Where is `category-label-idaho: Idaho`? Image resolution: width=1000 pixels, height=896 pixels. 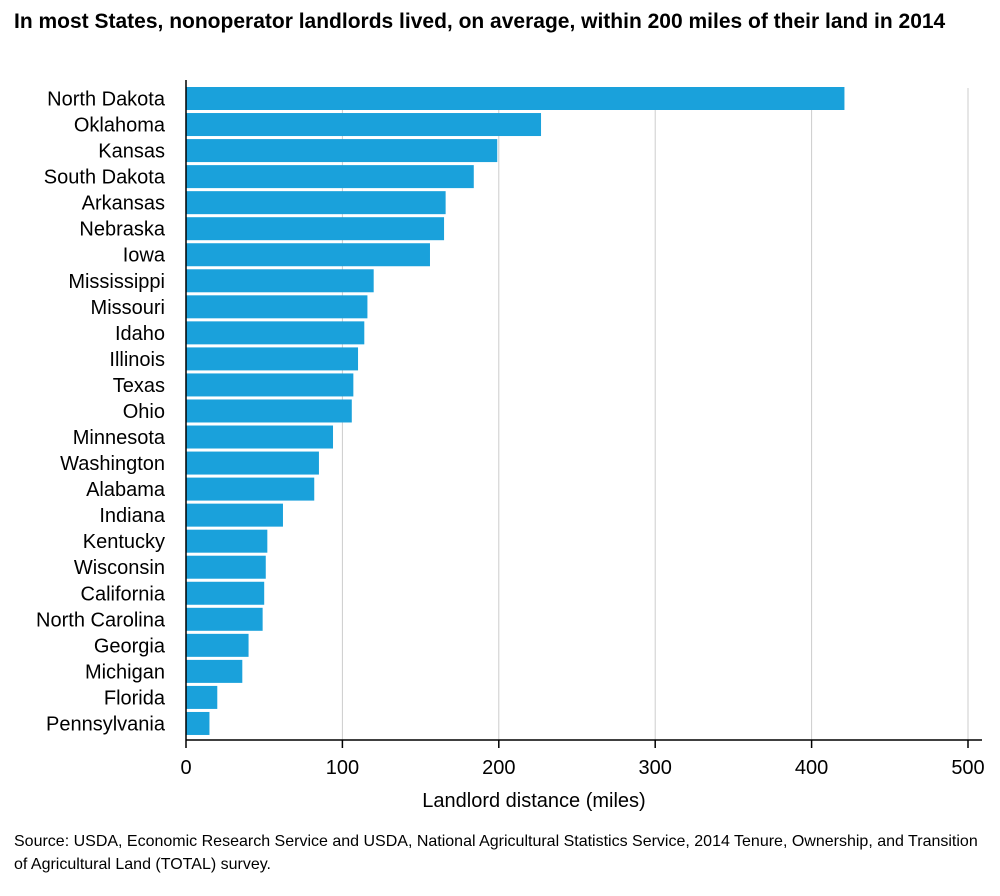 category-label-idaho: Idaho is located at coordinates (140, 334).